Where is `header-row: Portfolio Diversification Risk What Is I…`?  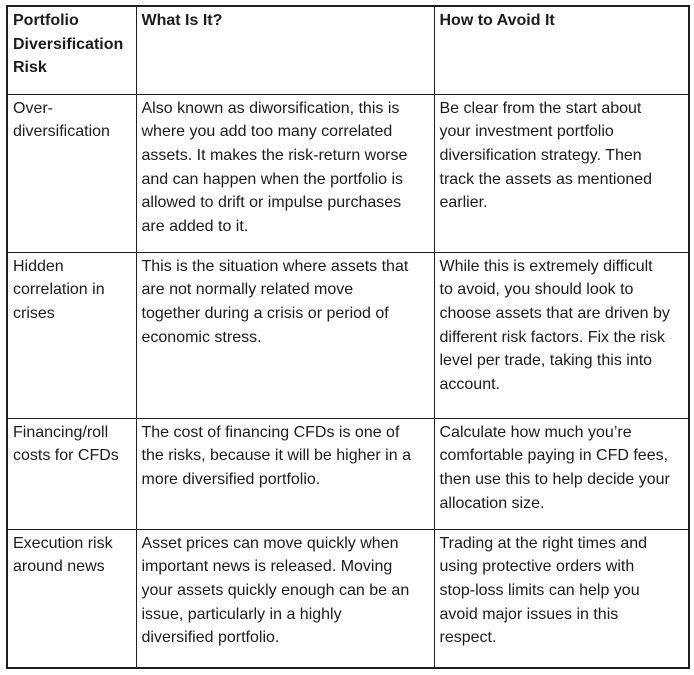
header-row: Portfolio Diversification Risk What Is I… is located at coordinates (348, 50).